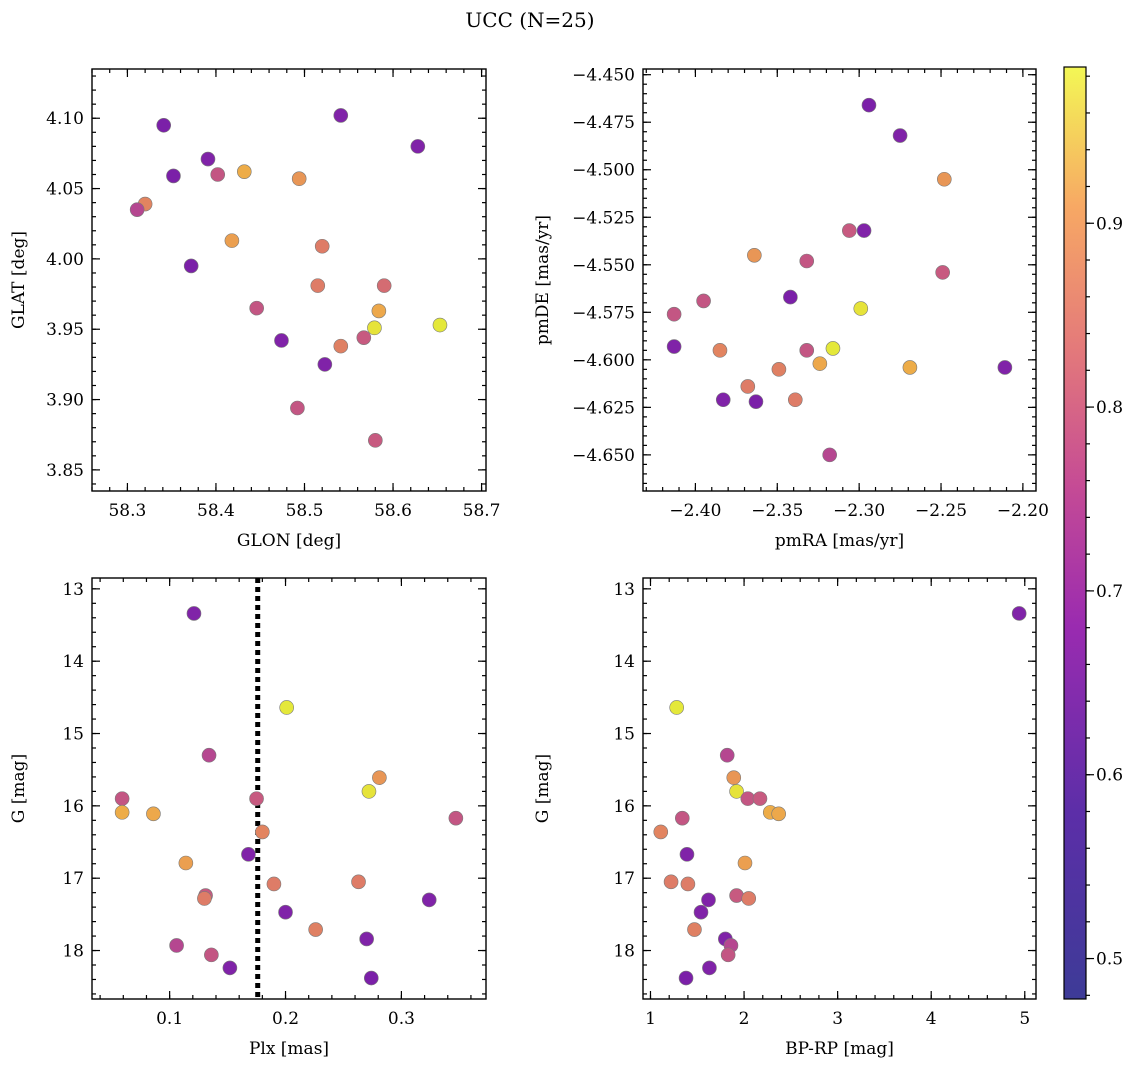  What do you see at coordinates (777, 511) in the screenshot?
I see `x-tick-label: −2.35` at bounding box center [777, 511].